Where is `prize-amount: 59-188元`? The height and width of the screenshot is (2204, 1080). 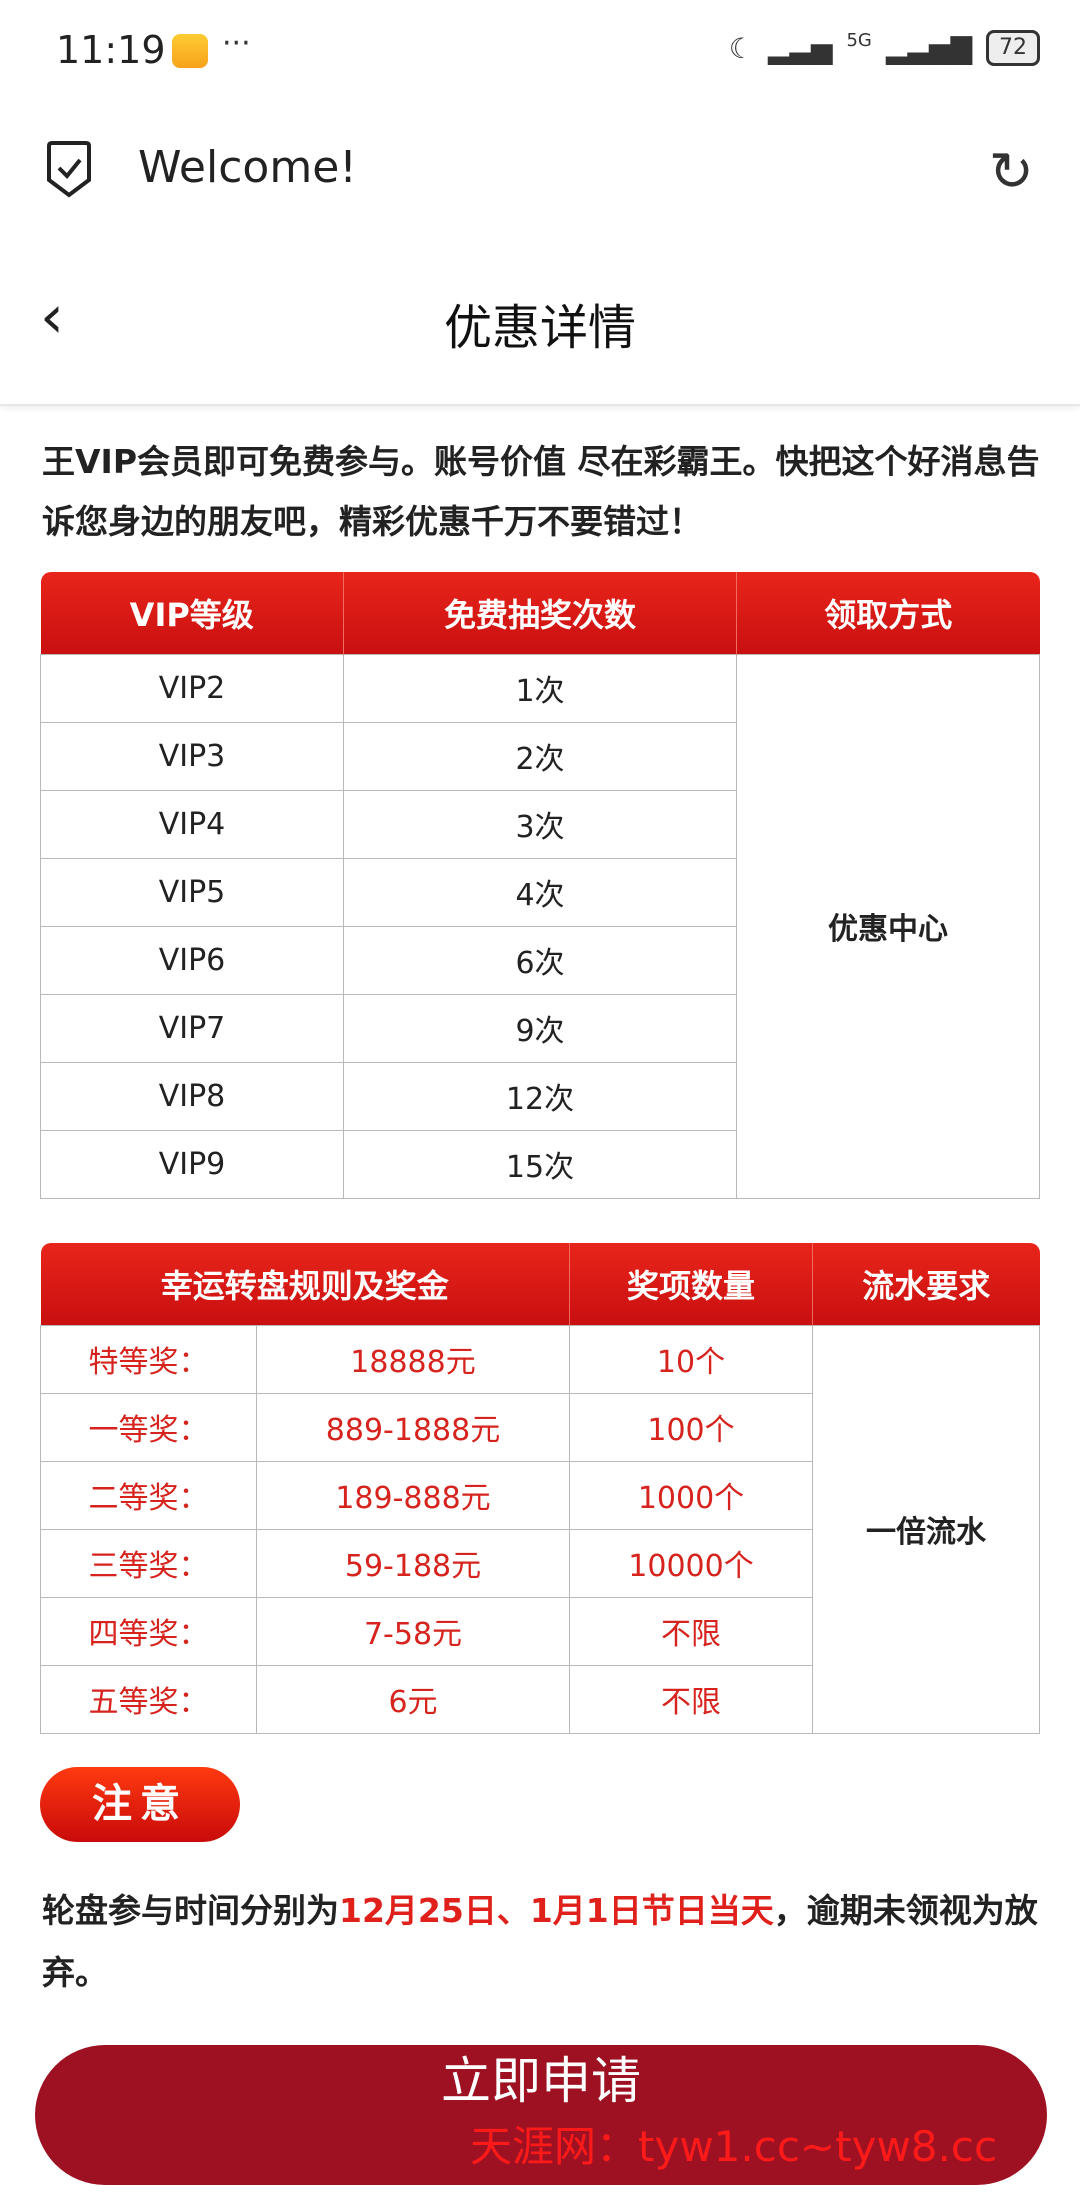
prize-amount: 59-188元 is located at coordinates (413, 1563).